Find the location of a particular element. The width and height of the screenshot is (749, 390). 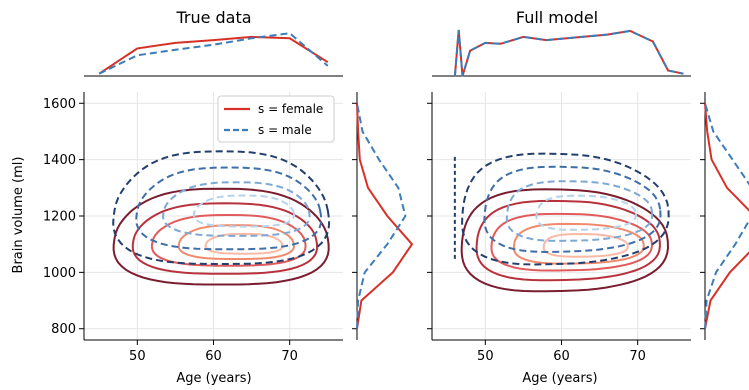

y-axis-title: Brain volume (ml) is located at coordinates (18, 215).